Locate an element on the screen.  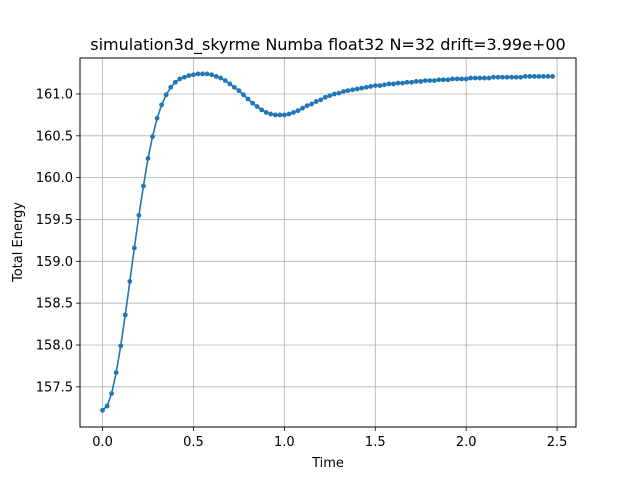
y-tick-label: 159.0 is located at coordinates (54, 262).